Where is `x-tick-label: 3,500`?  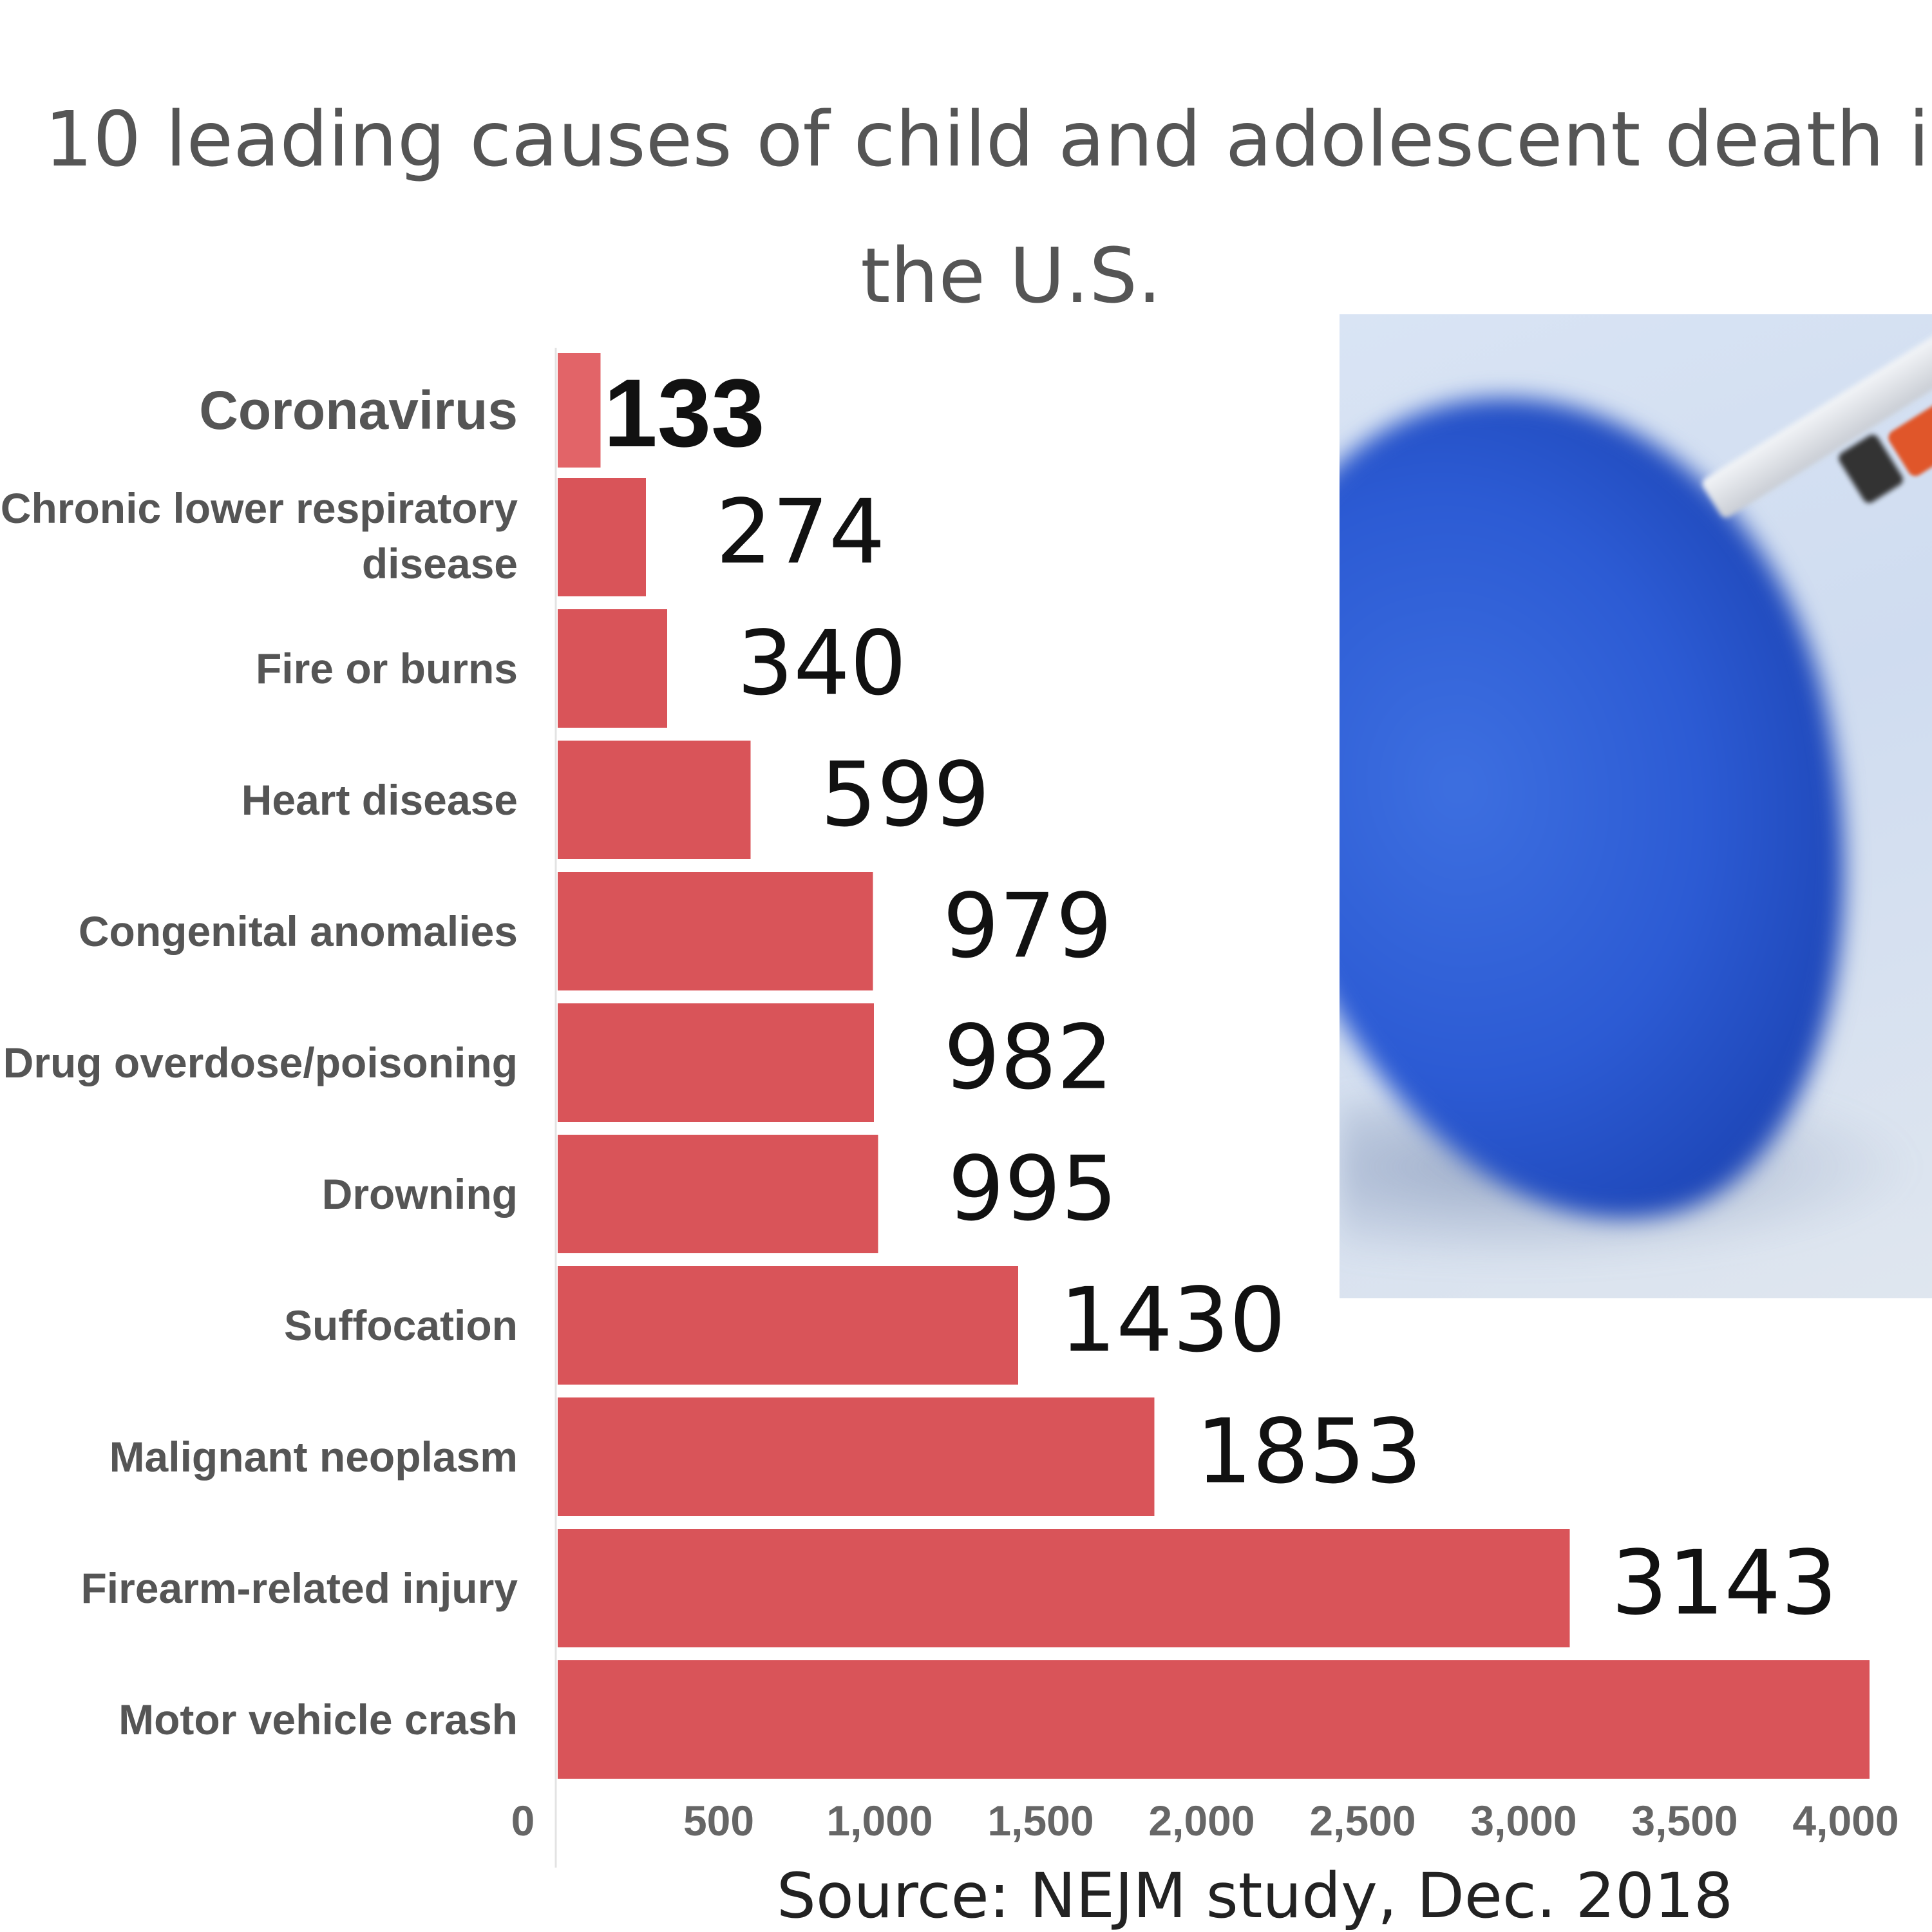
x-tick-label: 3,500 is located at coordinates (1684, 1820).